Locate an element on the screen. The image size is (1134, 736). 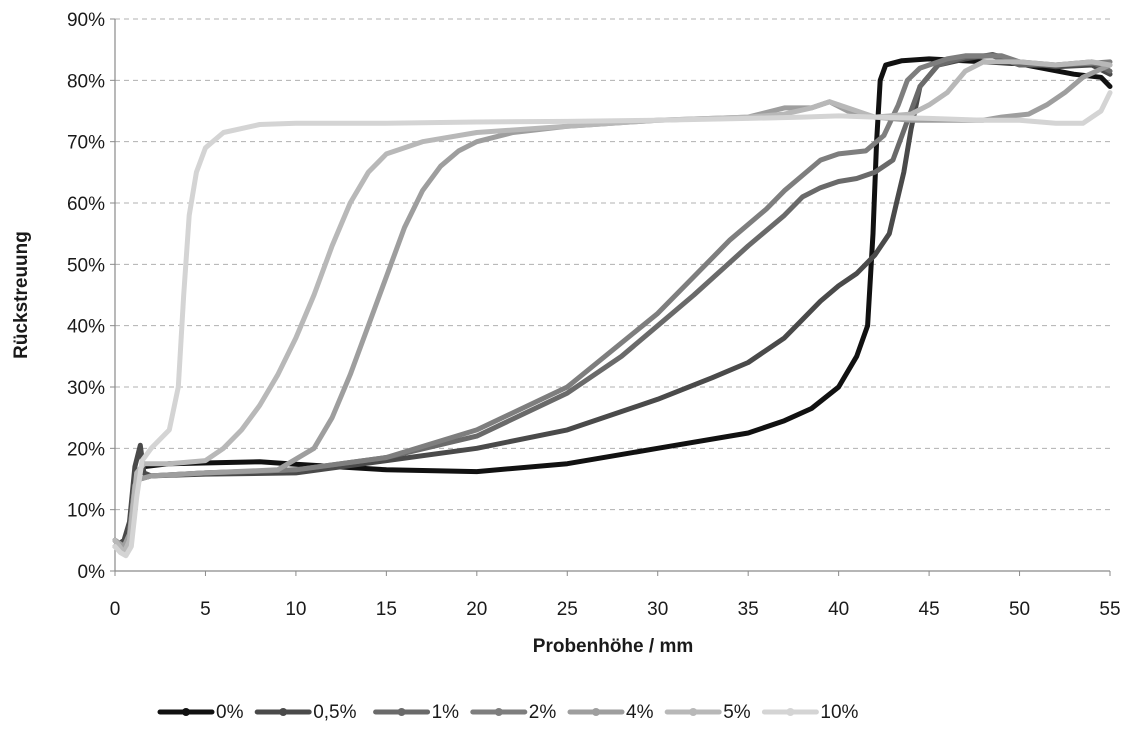
y-tick-label: 40% is located at coordinates (86, 327).